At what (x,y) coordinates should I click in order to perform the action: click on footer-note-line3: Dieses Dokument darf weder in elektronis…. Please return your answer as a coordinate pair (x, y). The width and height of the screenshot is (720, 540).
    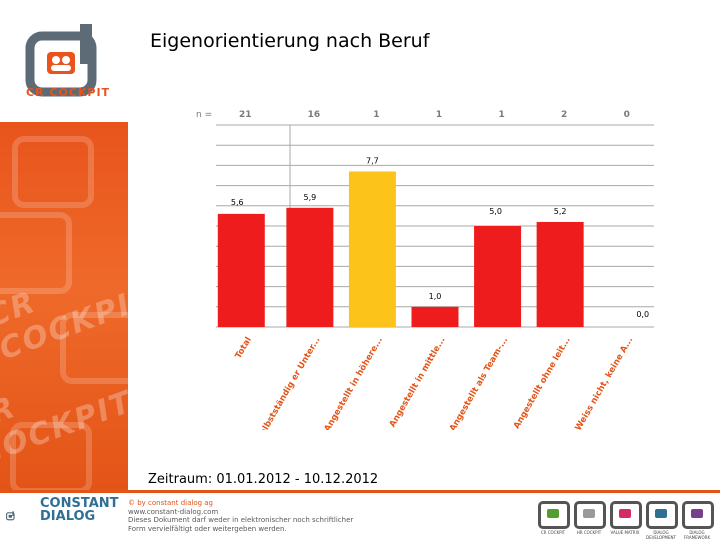
    Looking at the image, I should click on (241, 520).